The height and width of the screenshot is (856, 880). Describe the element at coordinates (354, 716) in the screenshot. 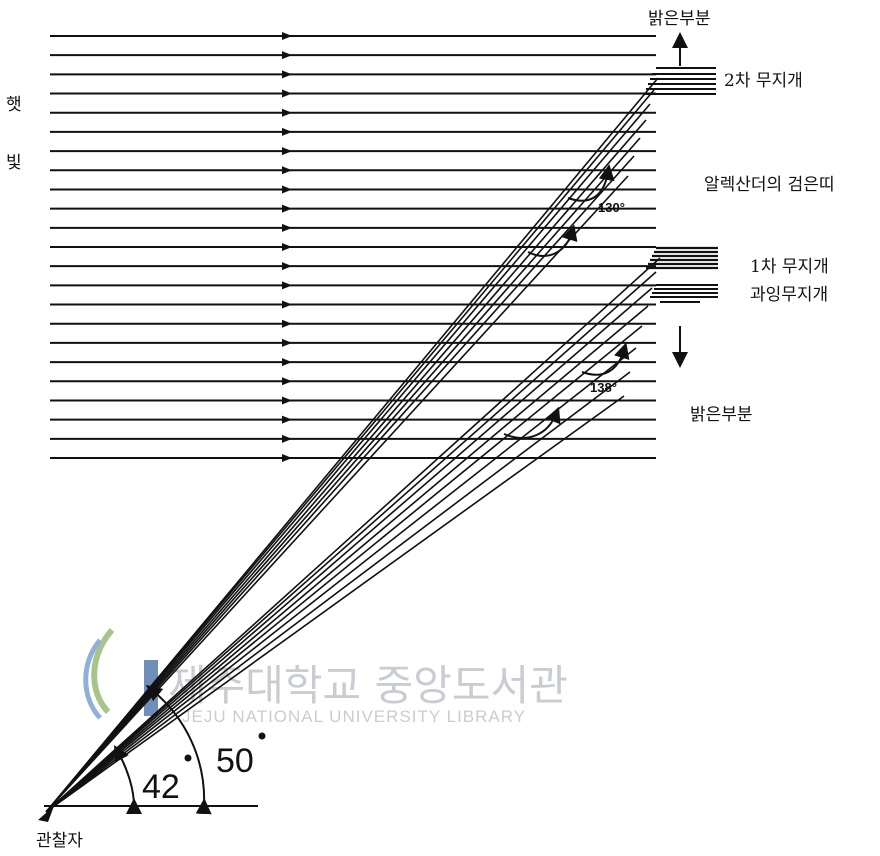

I see `watermark-english: JEJU NATIONAL UNIVERSITY LIBRARY` at that location.